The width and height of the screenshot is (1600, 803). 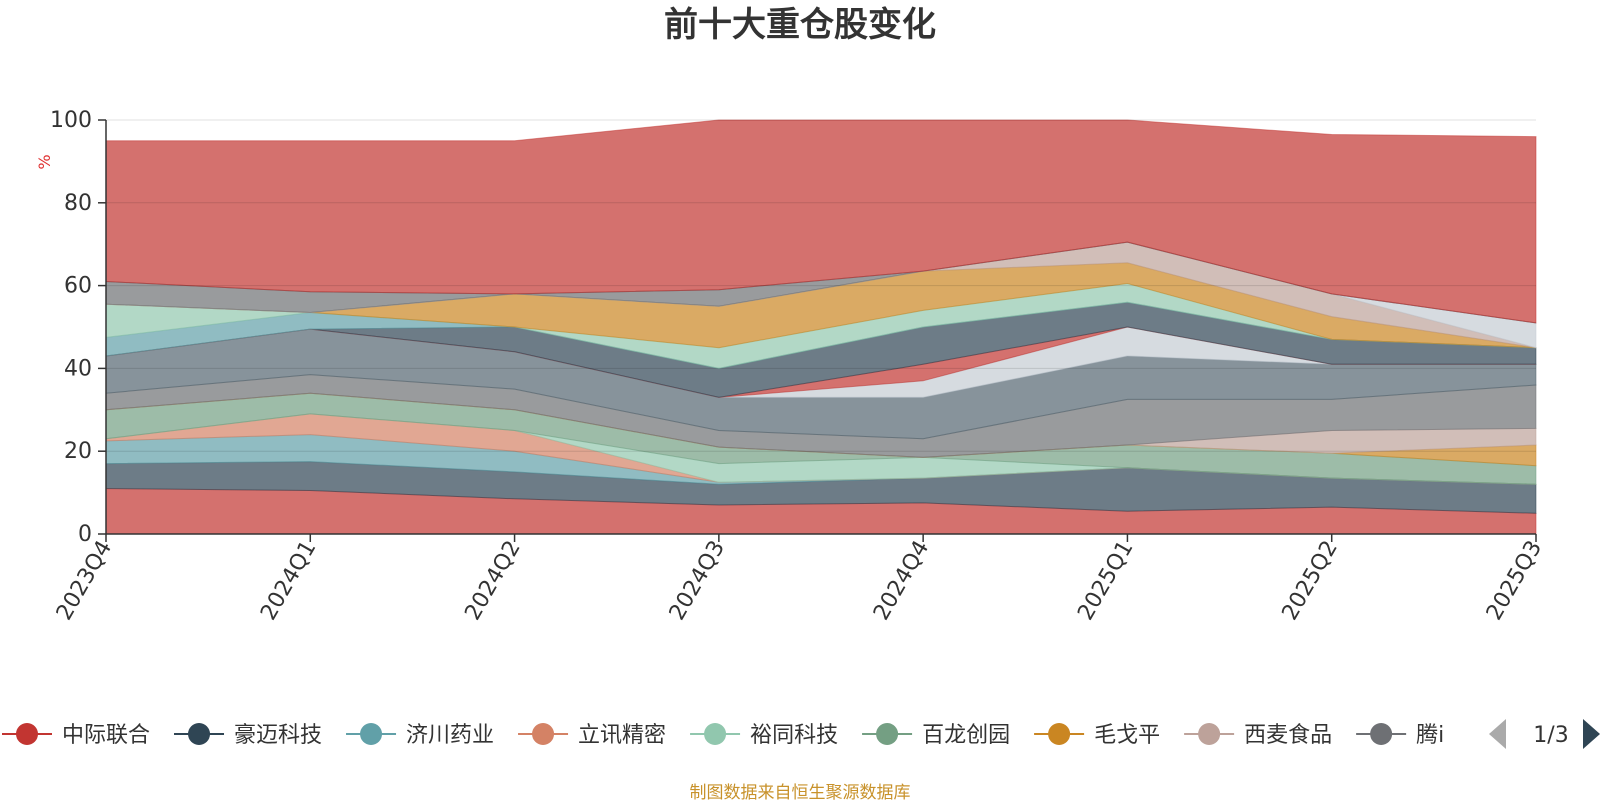 I want to click on legend-item: 济川药业, so click(x=420, y=735).